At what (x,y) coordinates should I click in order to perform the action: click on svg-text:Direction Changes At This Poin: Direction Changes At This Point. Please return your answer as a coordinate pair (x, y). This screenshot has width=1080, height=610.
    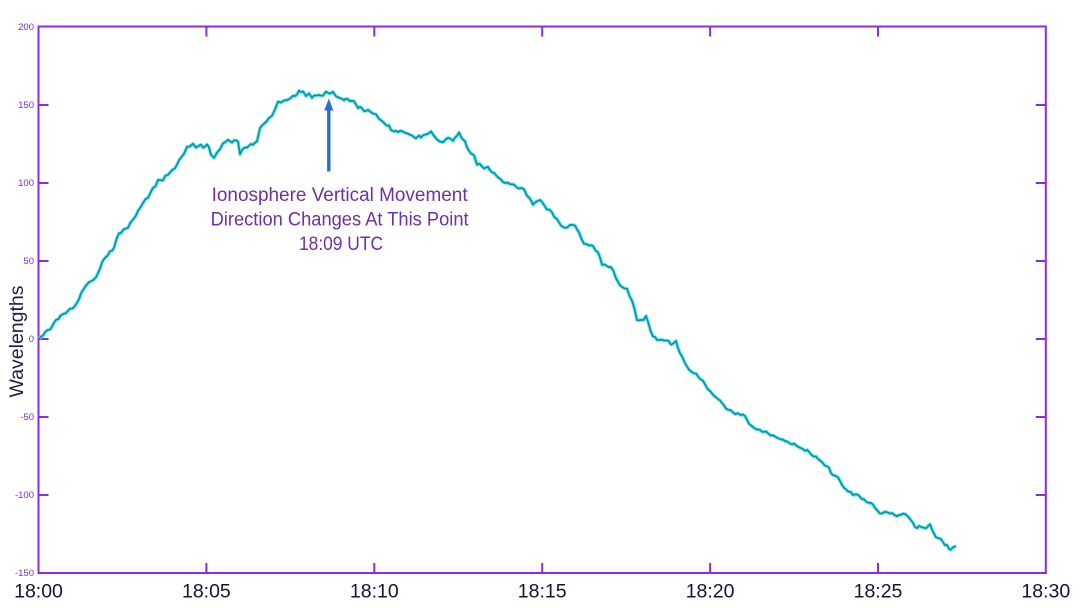
    Looking at the image, I should click on (340, 220).